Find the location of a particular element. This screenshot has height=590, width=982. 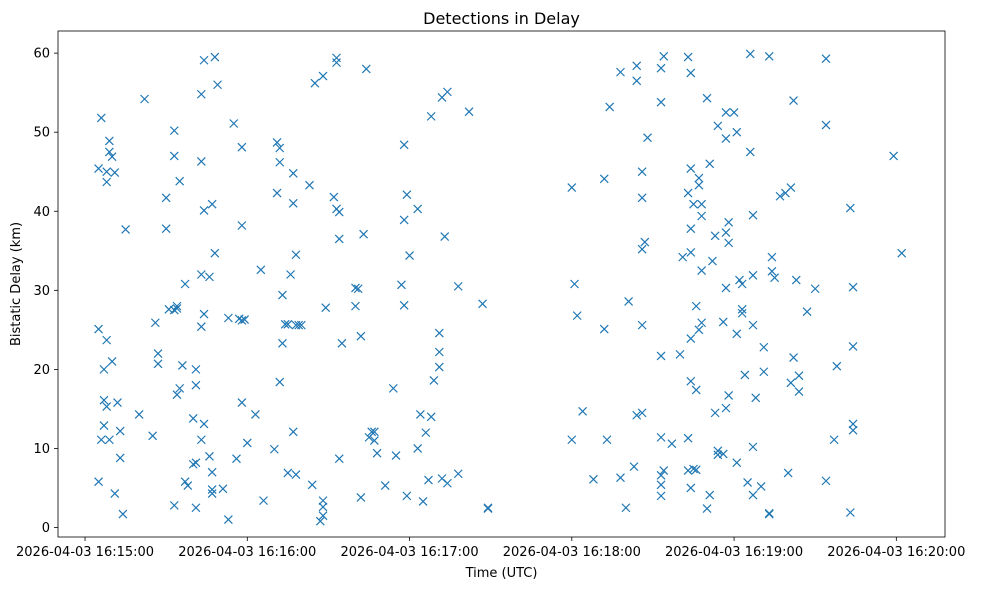

x-tick-label: 2026-04-03 16:17:00 is located at coordinates (410, 552).